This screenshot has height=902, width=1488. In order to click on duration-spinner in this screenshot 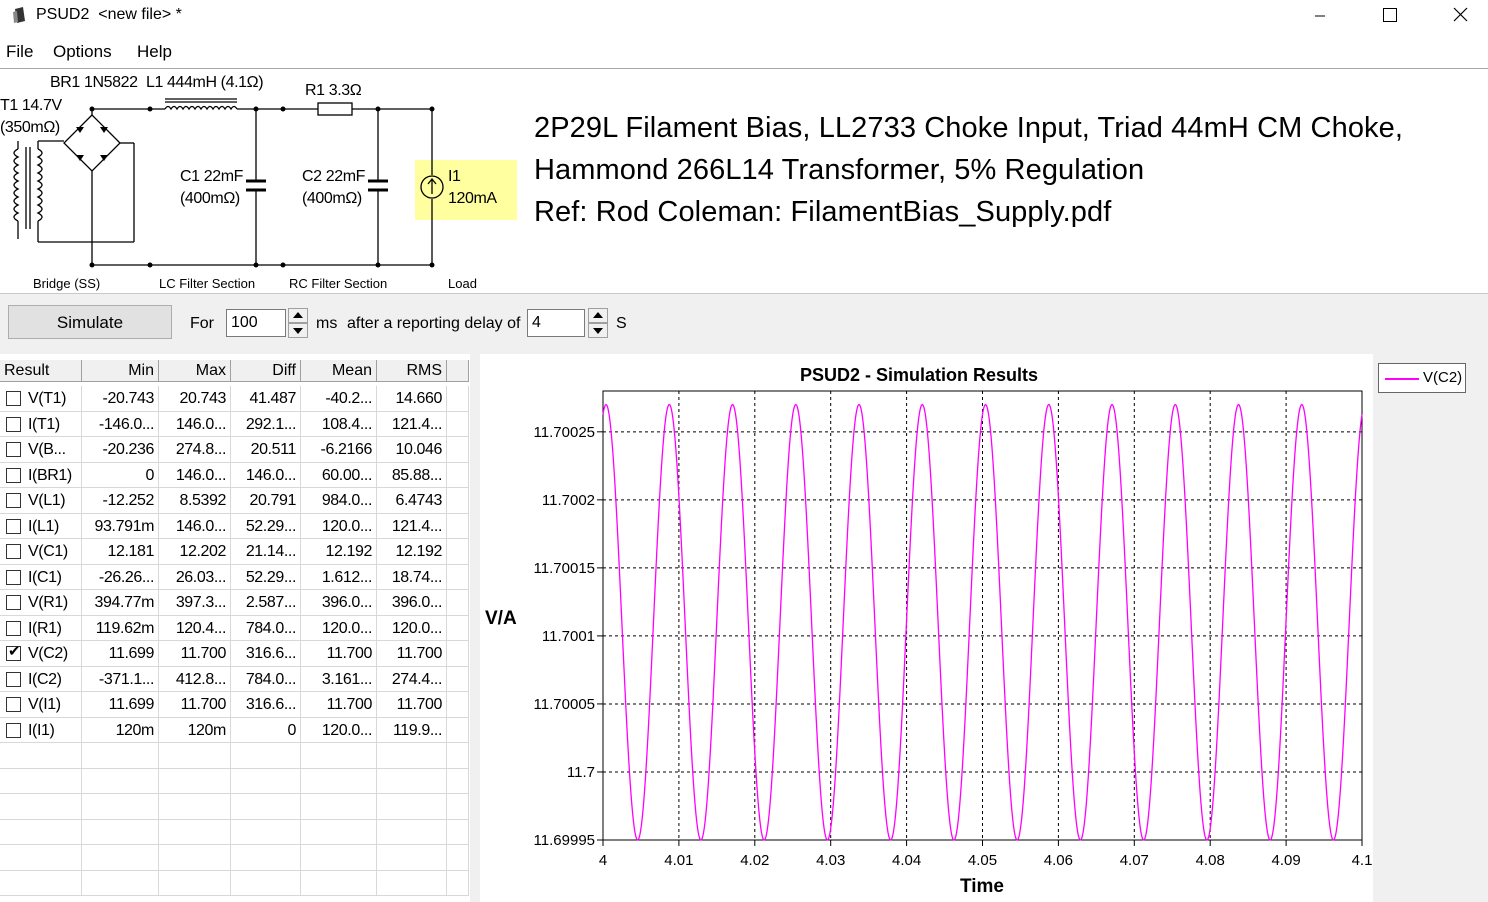, I will do `click(298, 323)`.